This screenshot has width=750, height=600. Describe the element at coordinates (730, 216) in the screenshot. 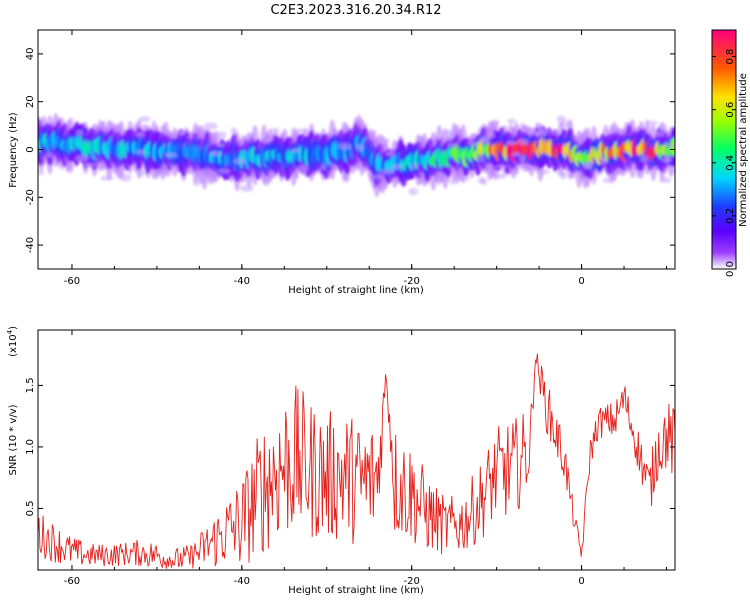

I see `colorbar-tick-label: 0.2` at that location.